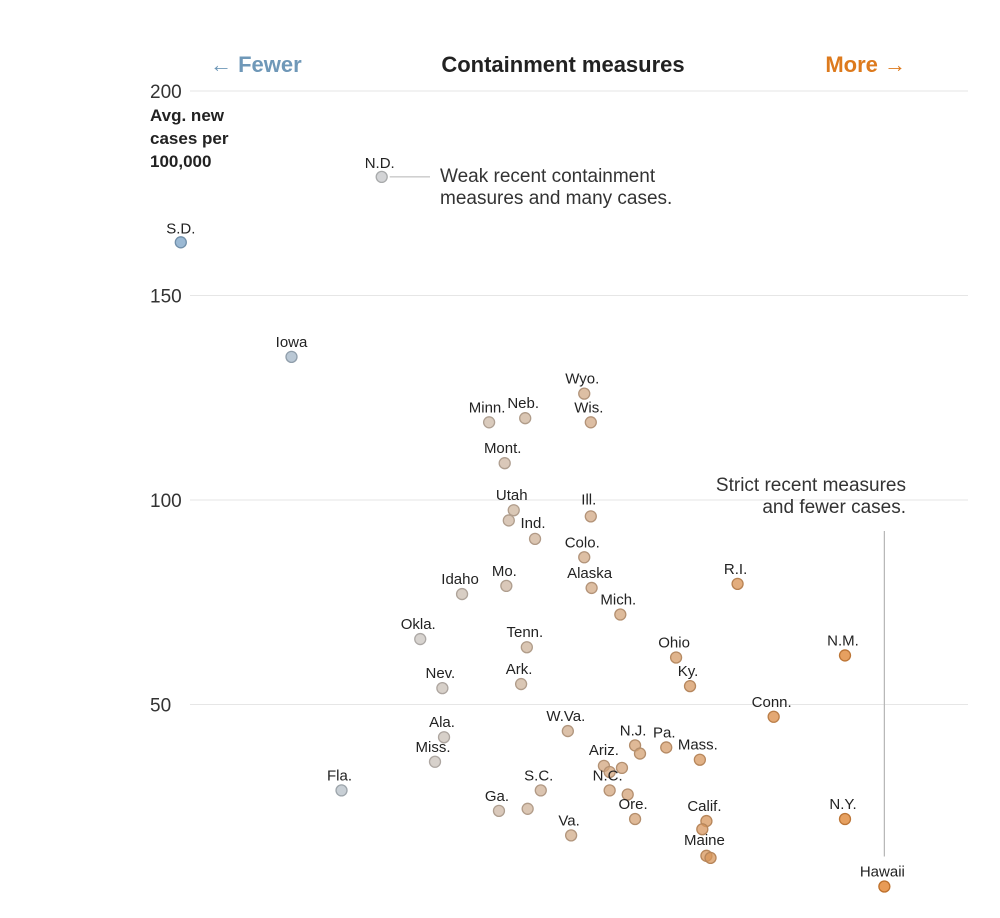 This screenshot has height=918, width=1000. Describe the element at coordinates (633, 730) in the screenshot. I see `point-label-n-j: N.J.` at that location.